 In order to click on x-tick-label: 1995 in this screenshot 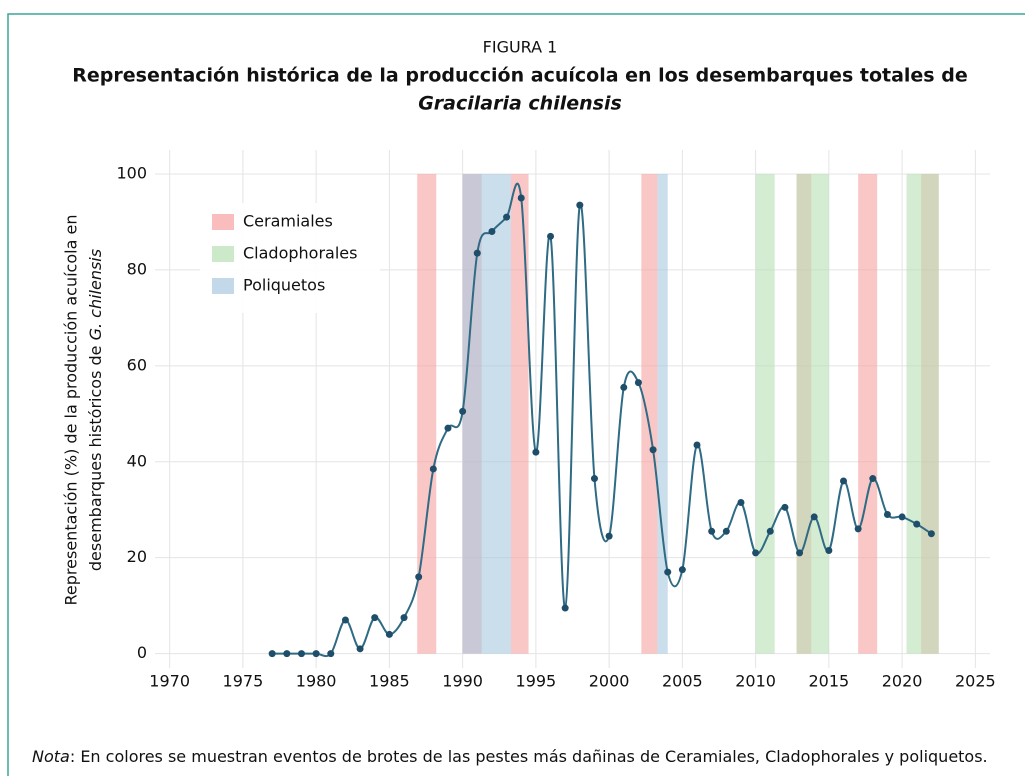, I will do `click(536, 681)`.